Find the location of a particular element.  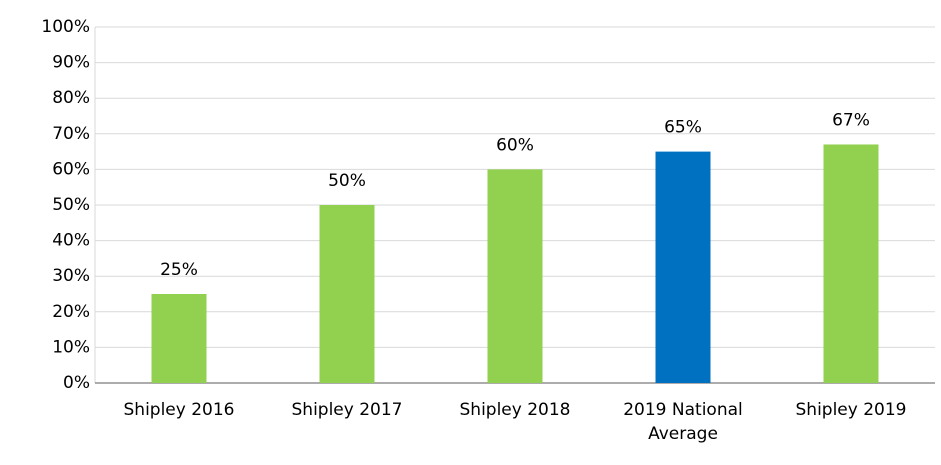

y-tick-label: 40% is located at coordinates (71, 241).